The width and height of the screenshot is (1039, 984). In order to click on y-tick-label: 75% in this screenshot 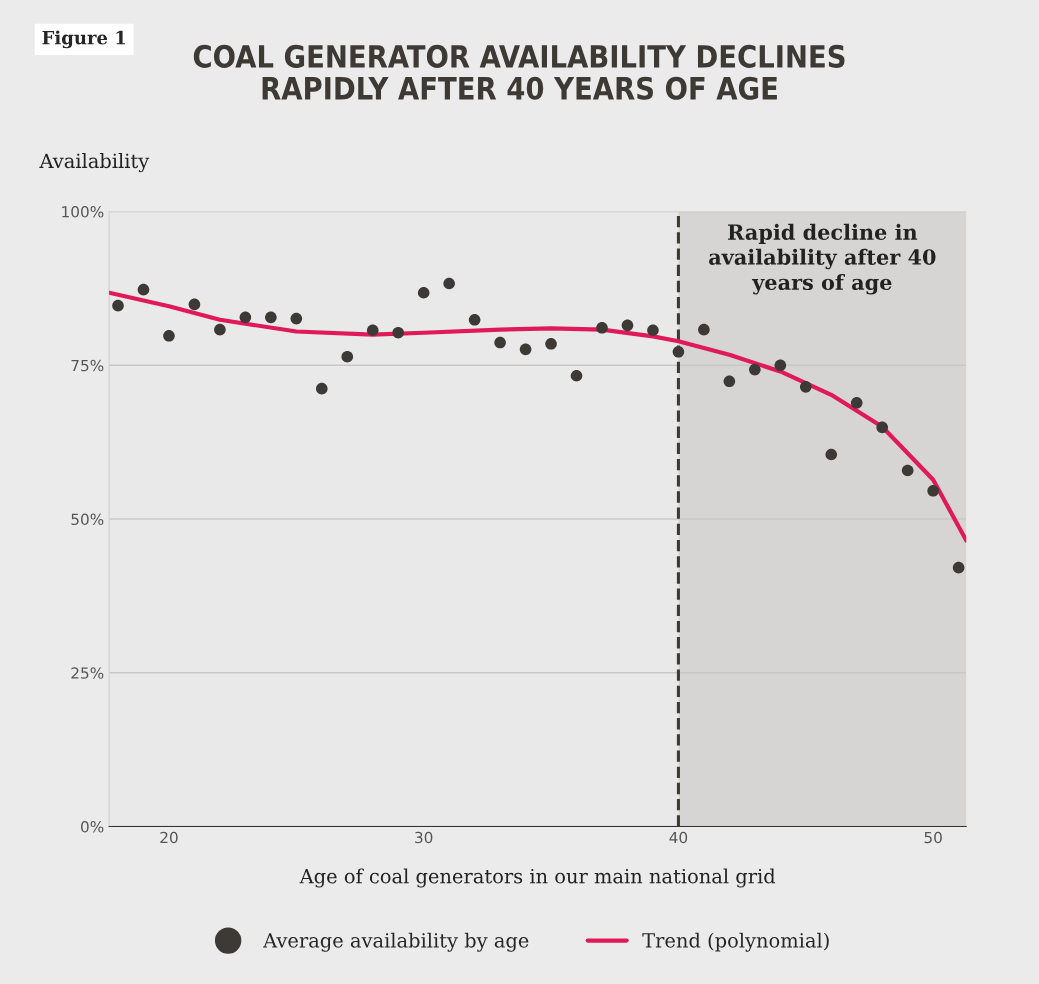, I will do `click(87, 365)`.